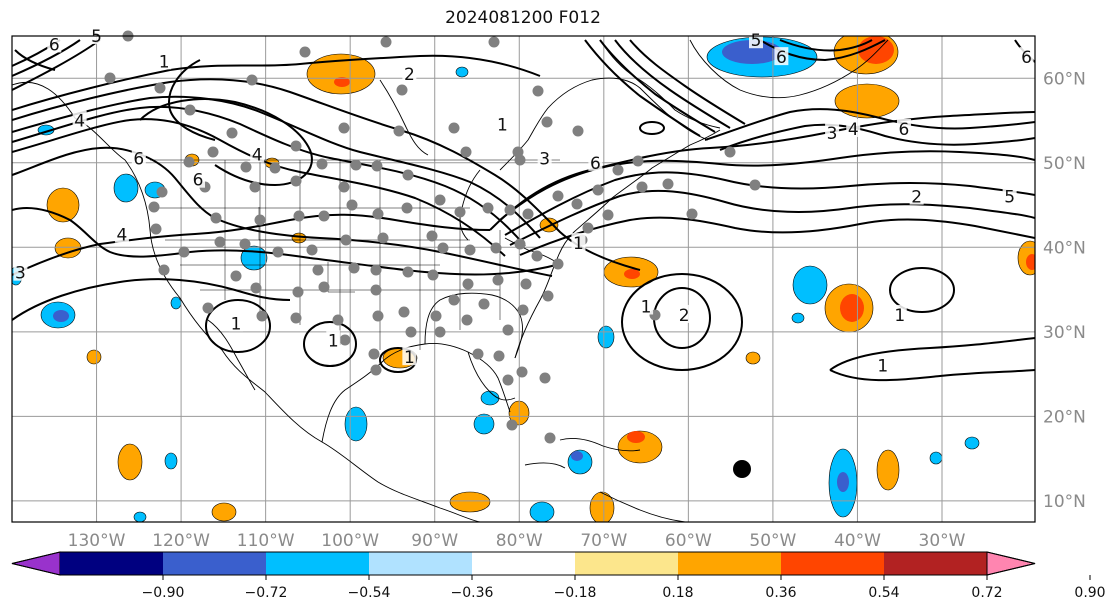 Image resolution: width=1105 pixels, height=615 pixels. I want to click on longitude-tick-label: 90°W, so click(434, 541).